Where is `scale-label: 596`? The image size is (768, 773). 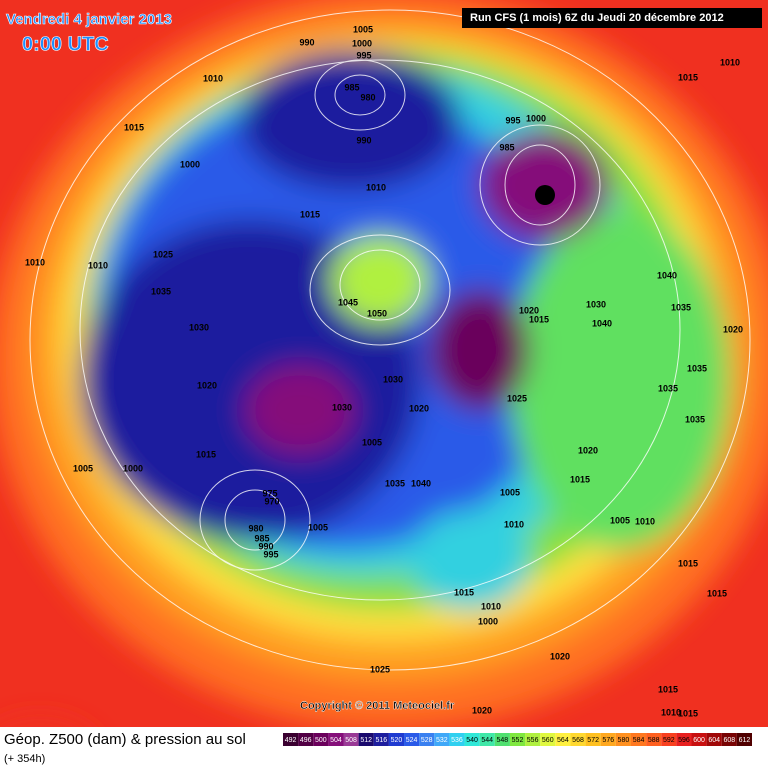 scale-label: 596 is located at coordinates (684, 740).